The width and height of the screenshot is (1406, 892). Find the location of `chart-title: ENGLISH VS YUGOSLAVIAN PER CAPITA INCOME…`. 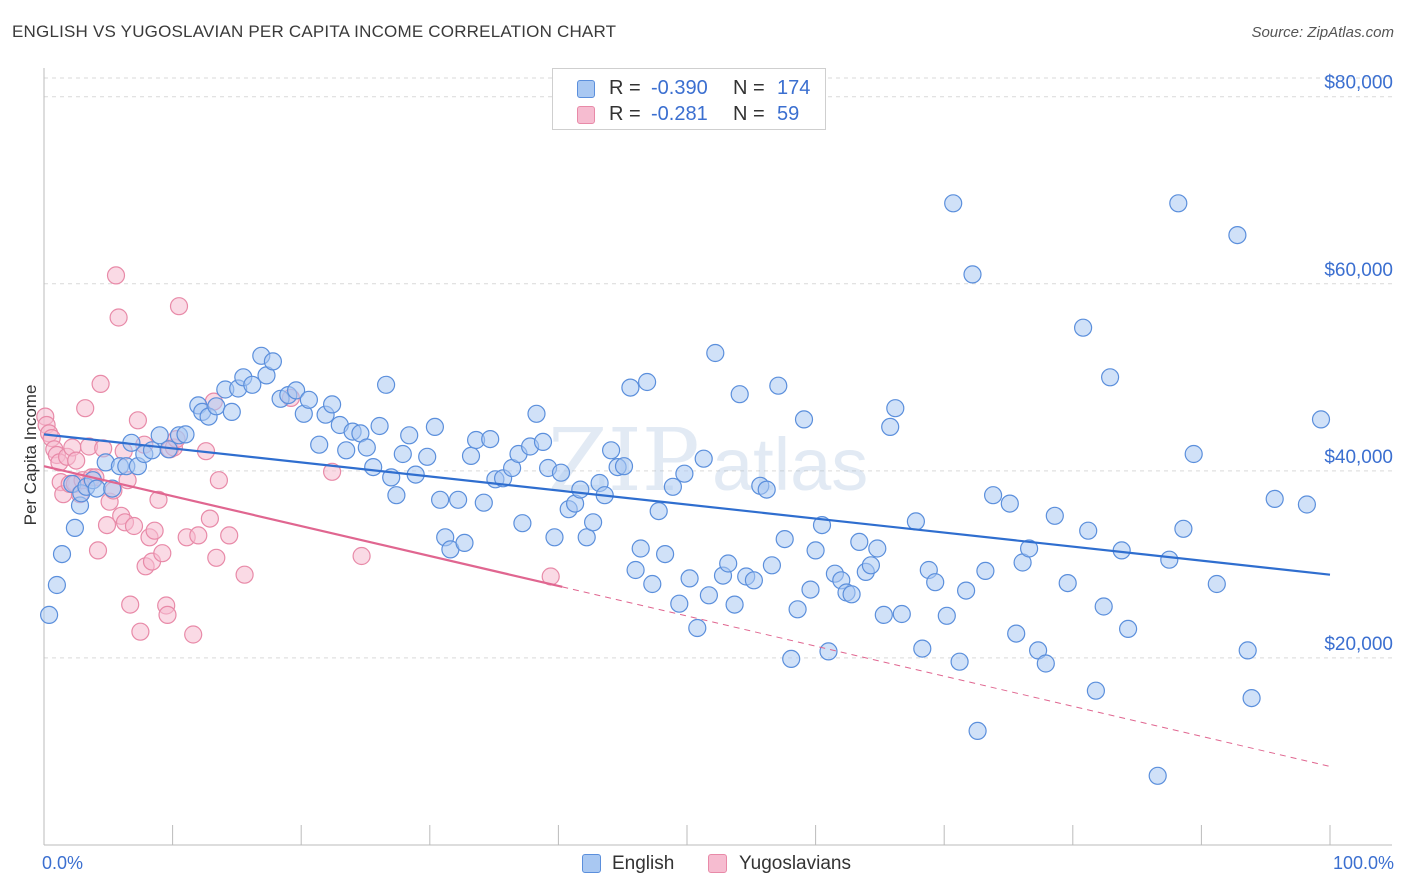

chart-title: ENGLISH VS YUGOSLAVIAN PER CAPITA INCOME… is located at coordinates (314, 31).